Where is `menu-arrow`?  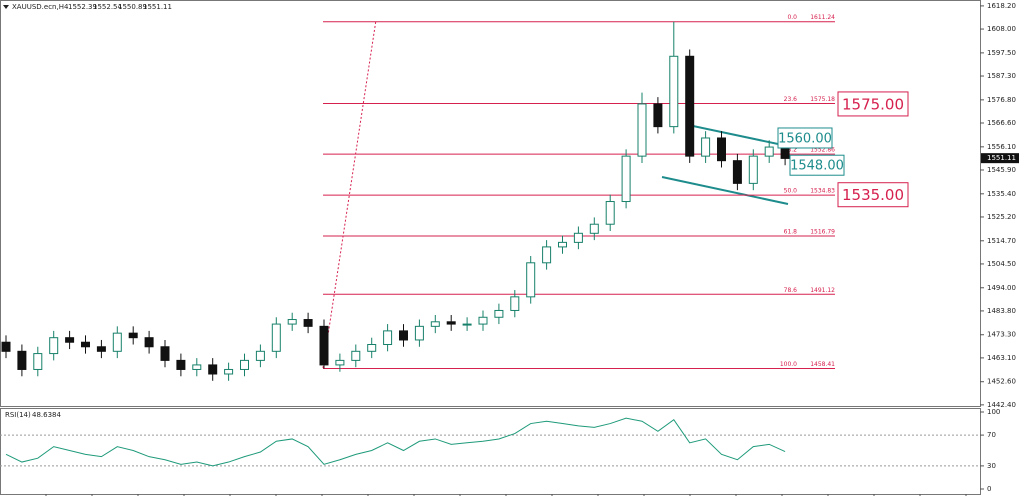 menu-arrow is located at coordinates (6, 7).